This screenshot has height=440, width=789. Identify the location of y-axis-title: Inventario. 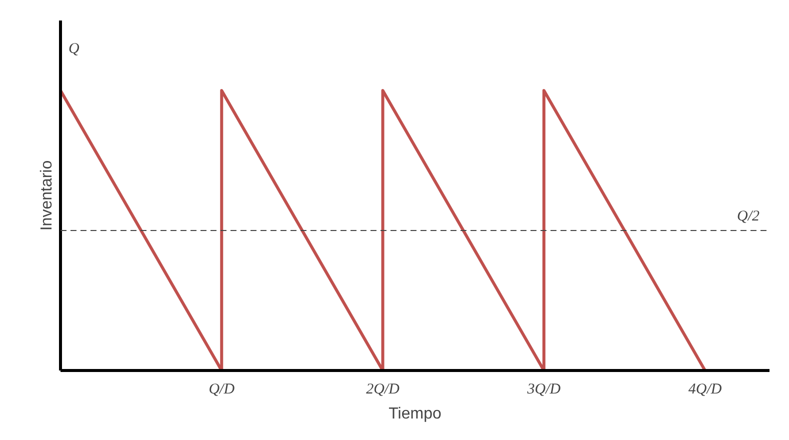
(47, 195).